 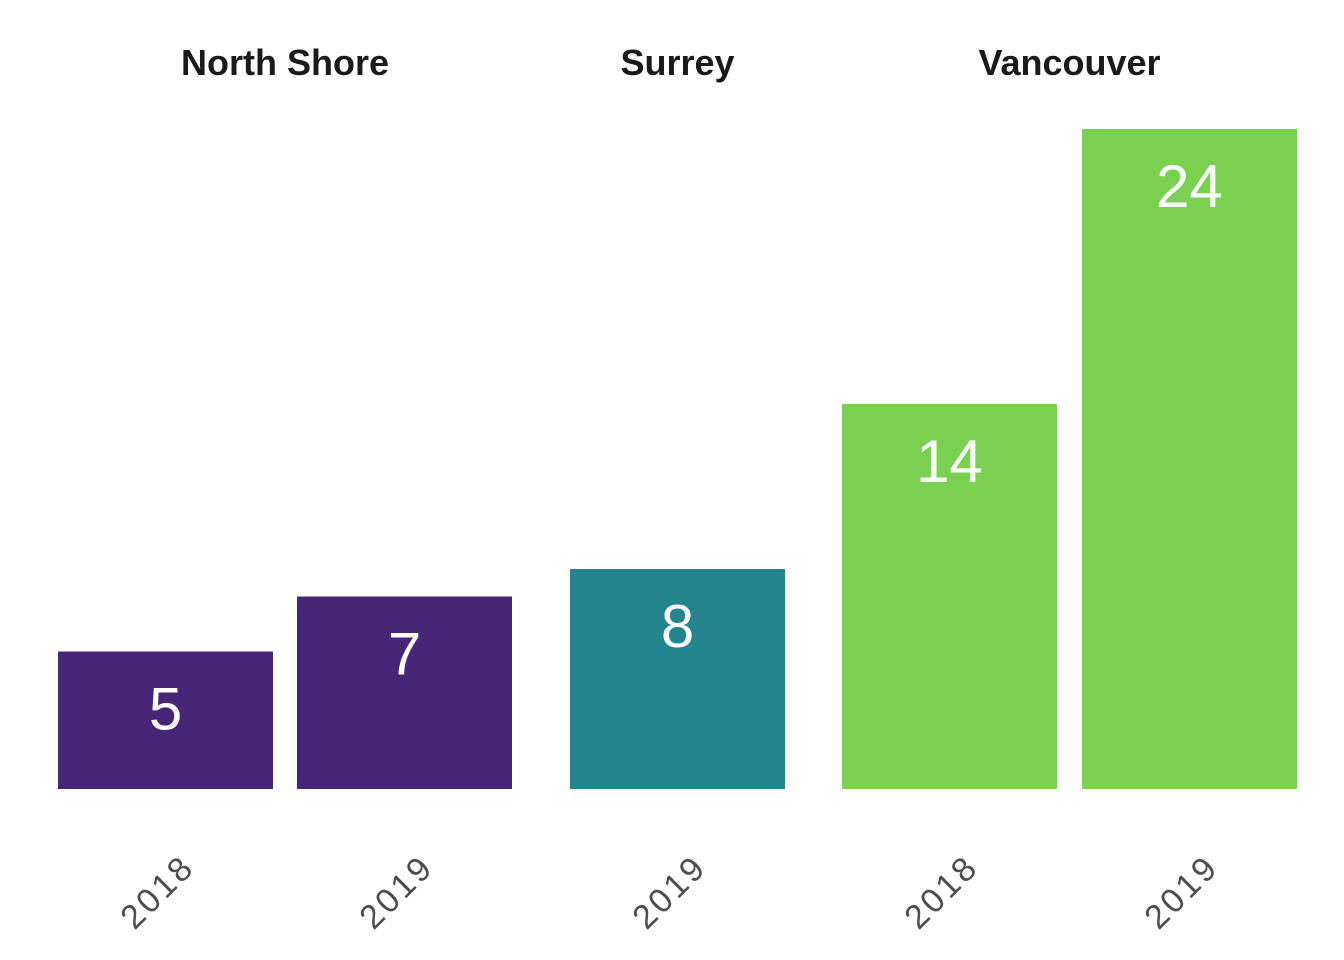 I want to click on facet-title: Surrey, so click(x=677, y=62).